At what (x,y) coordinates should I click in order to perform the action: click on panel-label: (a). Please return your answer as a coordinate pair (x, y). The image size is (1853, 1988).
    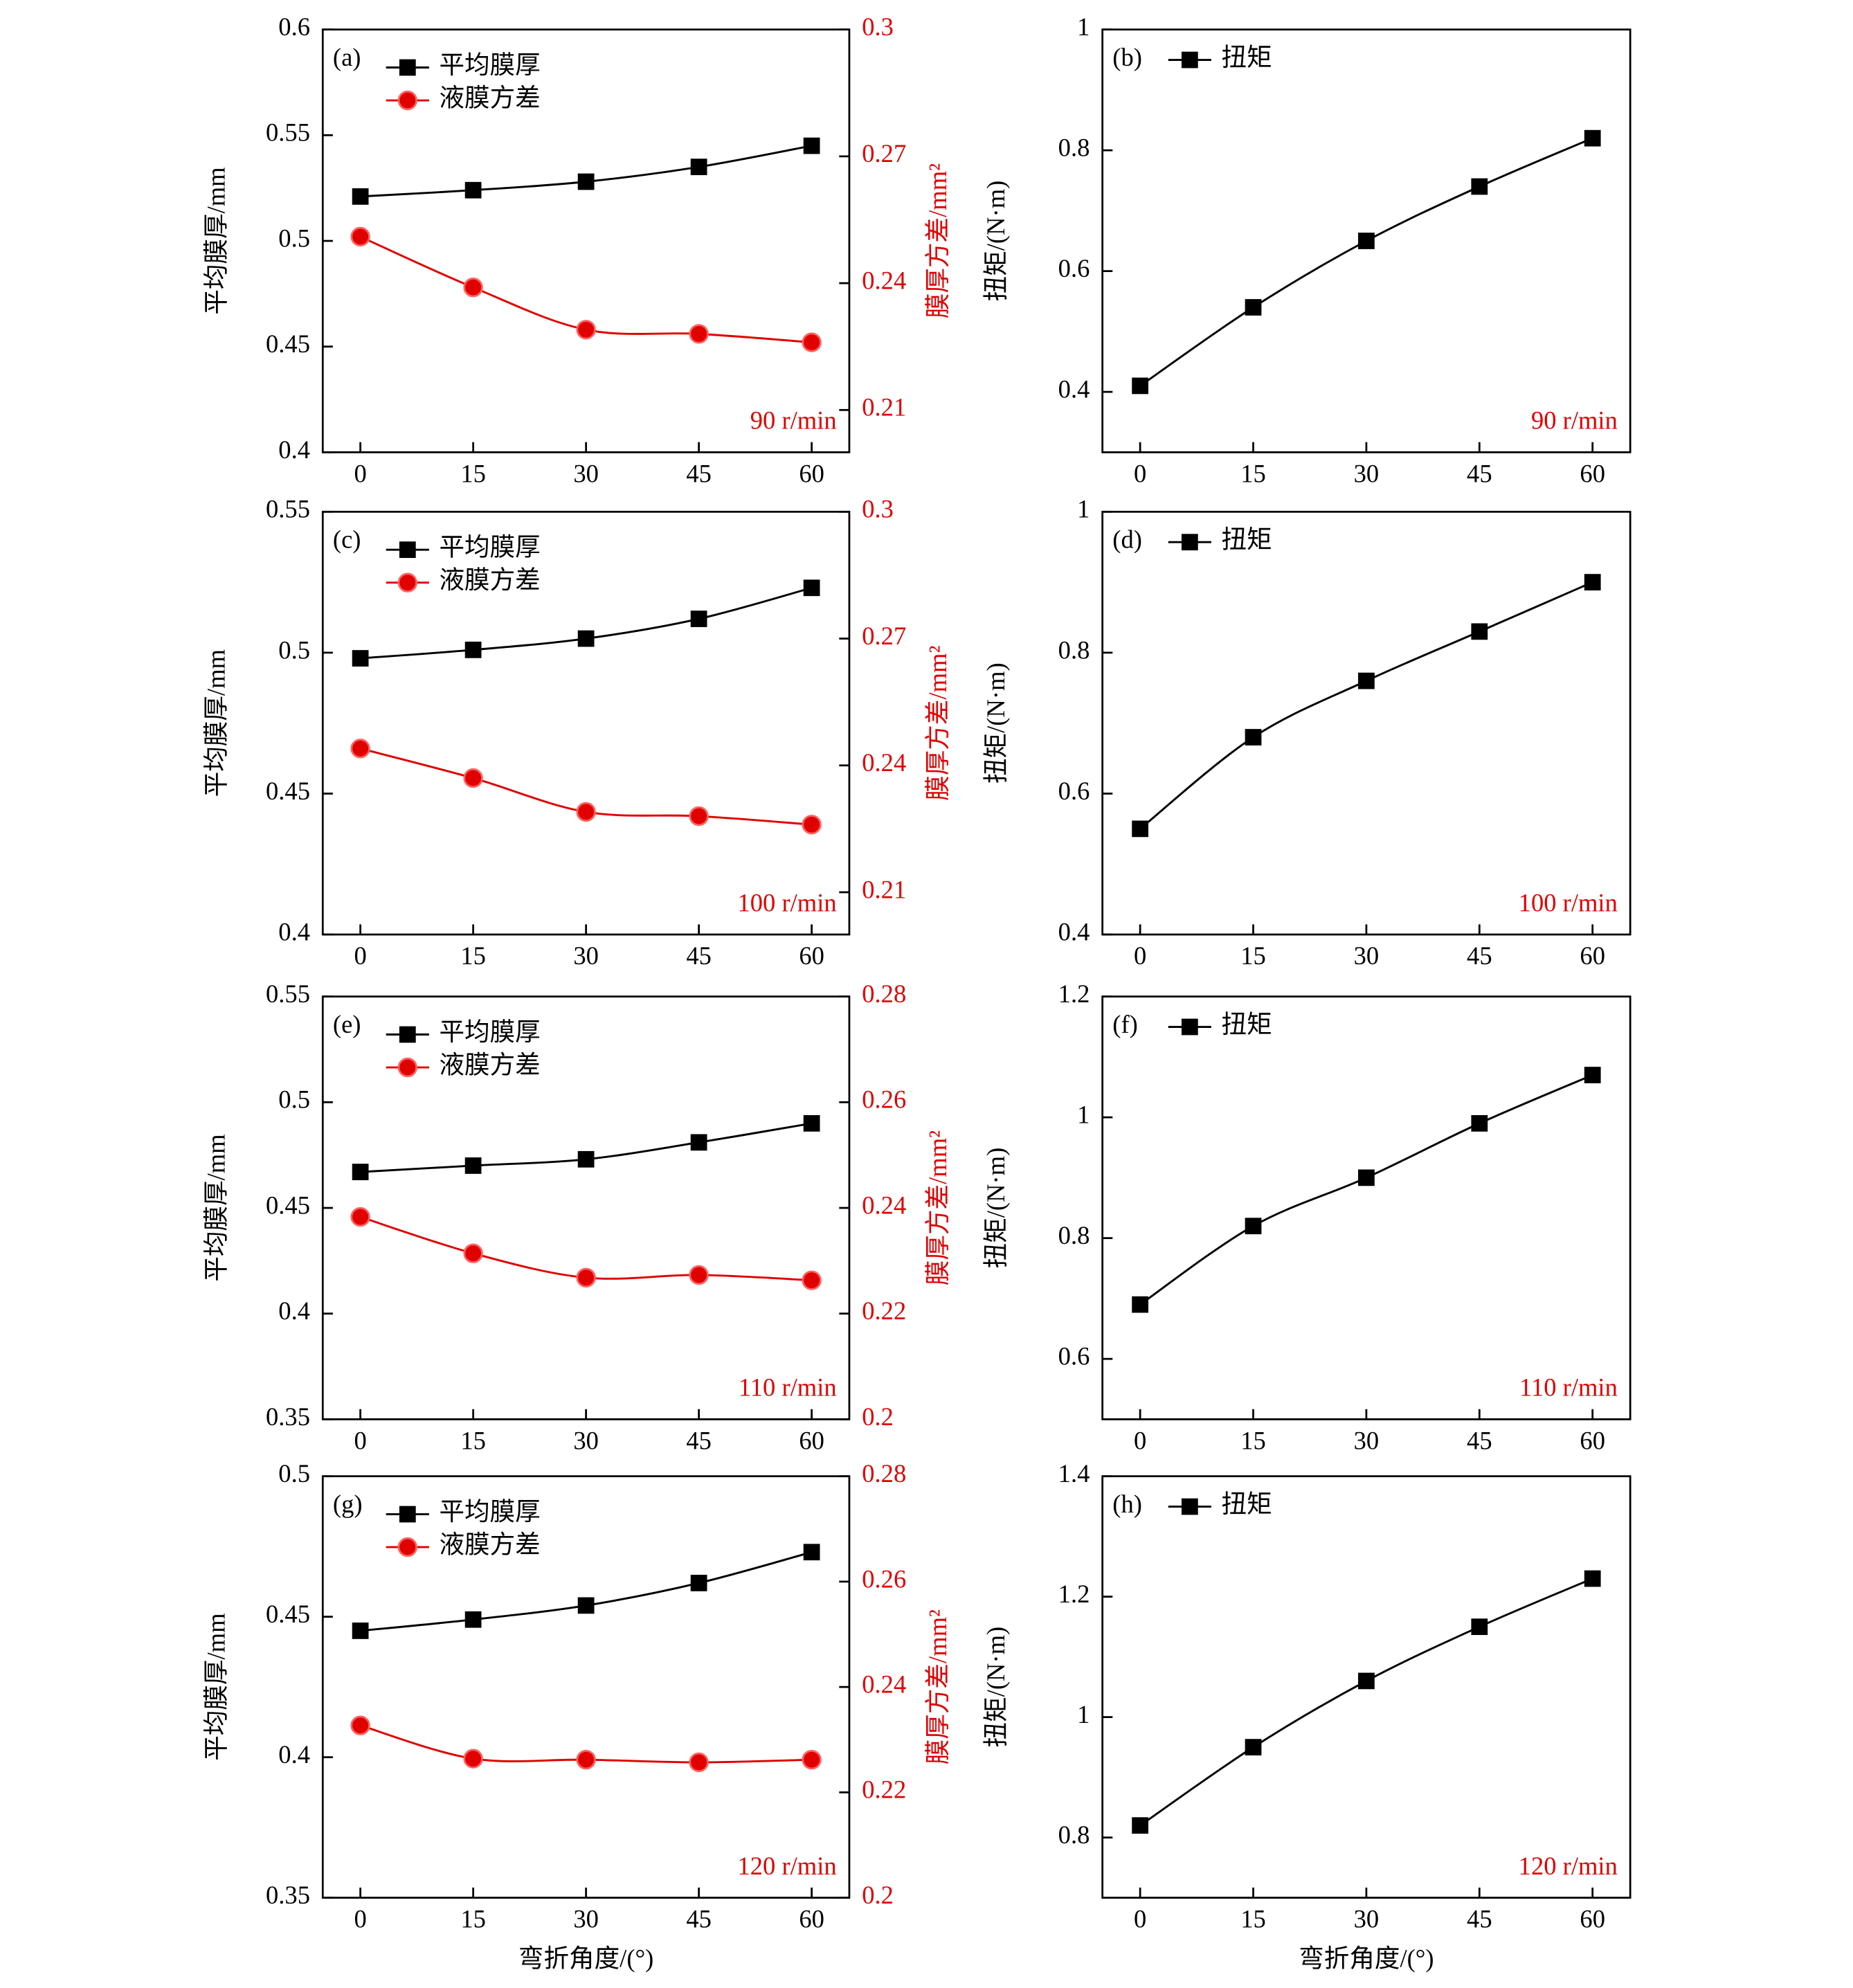
    Looking at the image, I should click on (347, 57).